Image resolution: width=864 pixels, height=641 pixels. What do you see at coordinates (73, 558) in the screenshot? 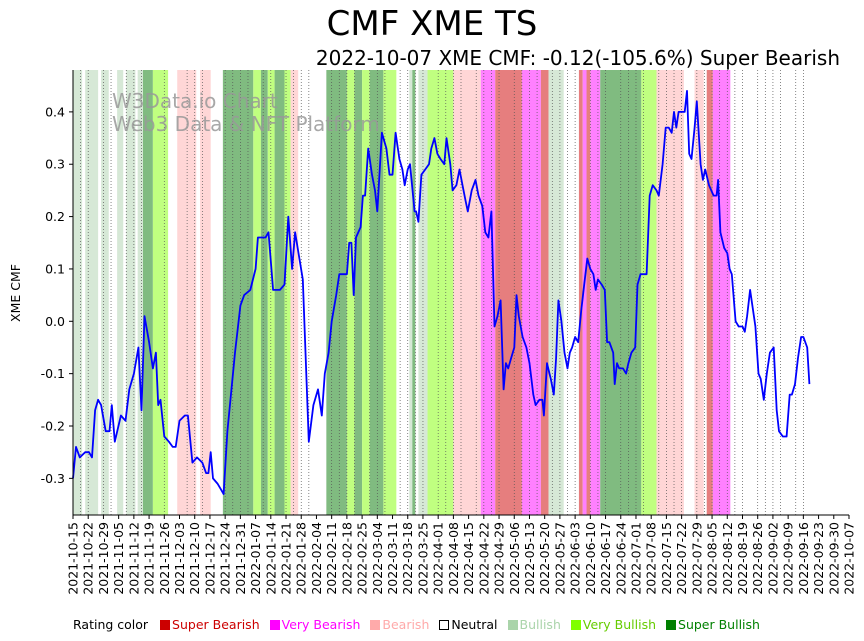
I see `x-tick-label: 2021-10-15` at bounding box center [73, 558].